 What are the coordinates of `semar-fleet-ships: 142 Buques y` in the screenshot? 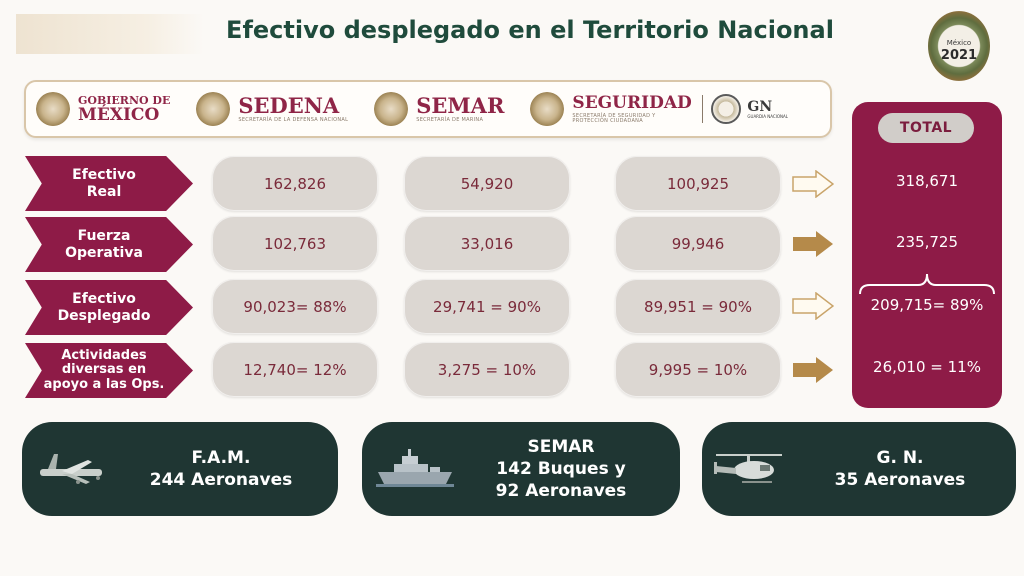 It's located at (561, 468).